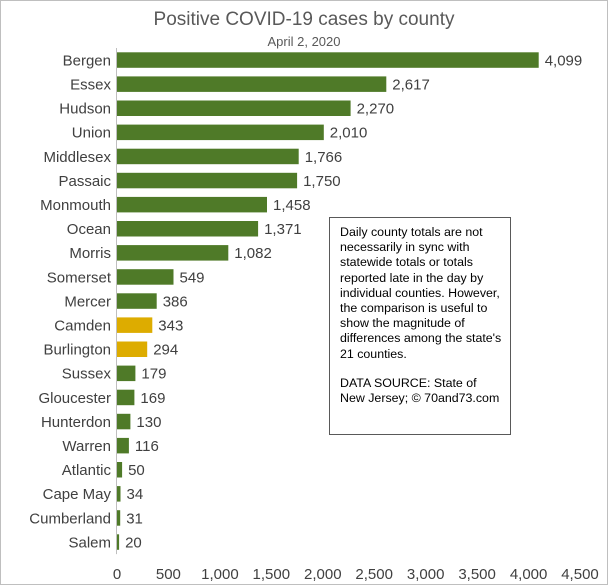 Image resolution: width=608 pixels, height=585 pixels. What do you see at coordinates (323, 574) in the screenshot?
I see `x-tick-label: 2,000` at bounding box center [323, 574].